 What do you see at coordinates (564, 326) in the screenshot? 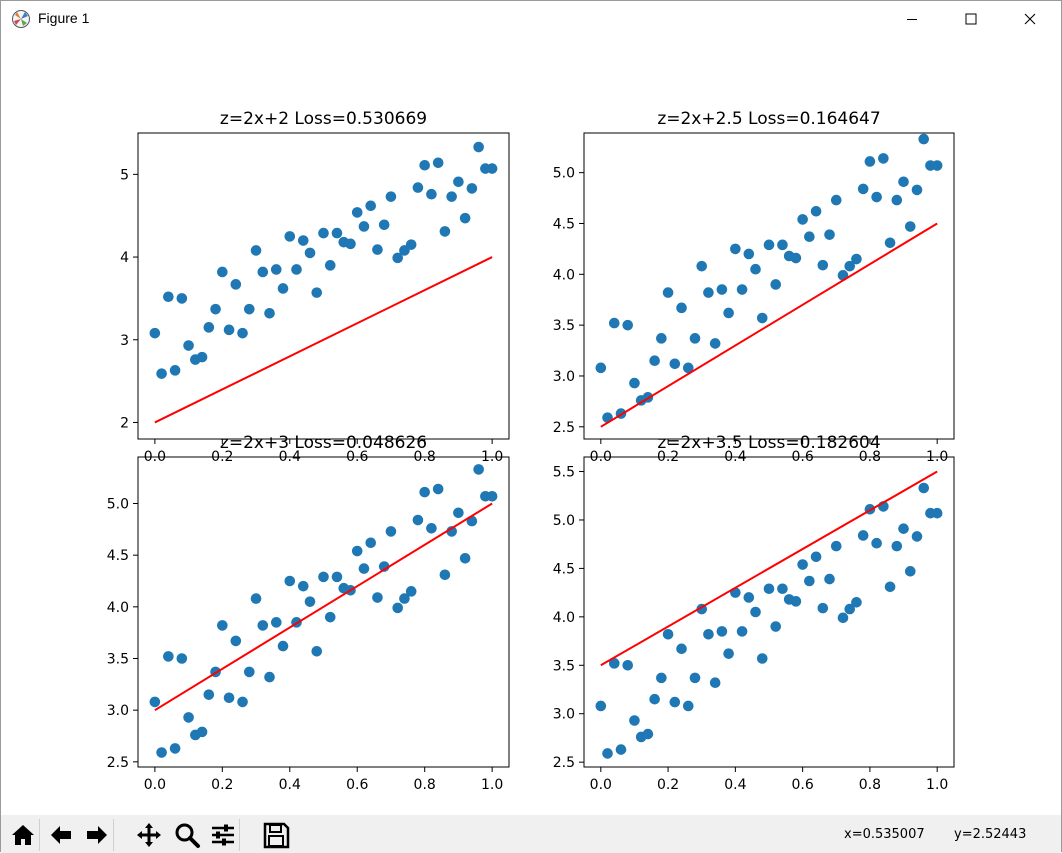
I see `y-tick-label: 3.5` at bounding box center [564, 326].